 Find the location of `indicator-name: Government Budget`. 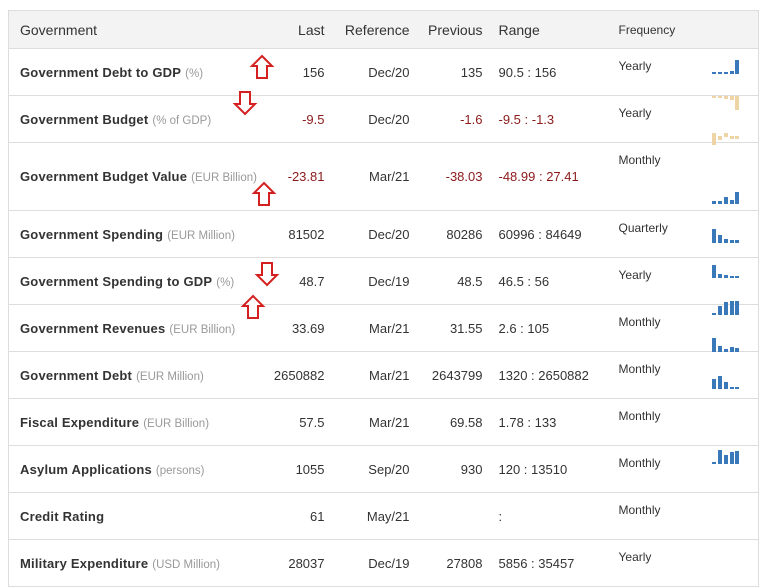

indicator-name: Government Budget is located at coordinates (84, 119).